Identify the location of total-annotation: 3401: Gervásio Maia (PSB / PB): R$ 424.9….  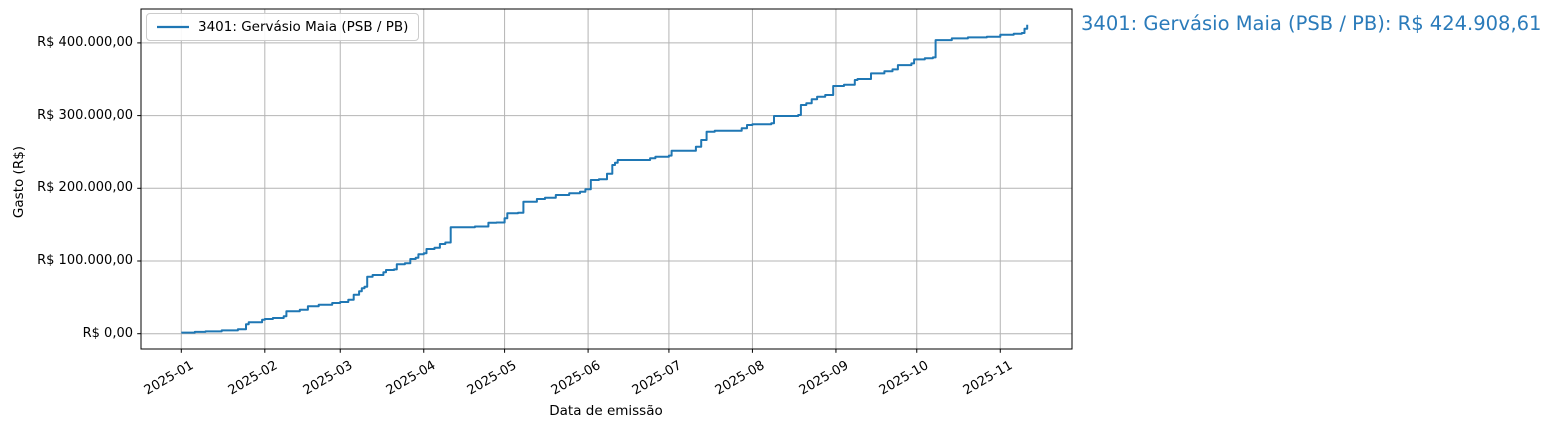
(1311, 23).